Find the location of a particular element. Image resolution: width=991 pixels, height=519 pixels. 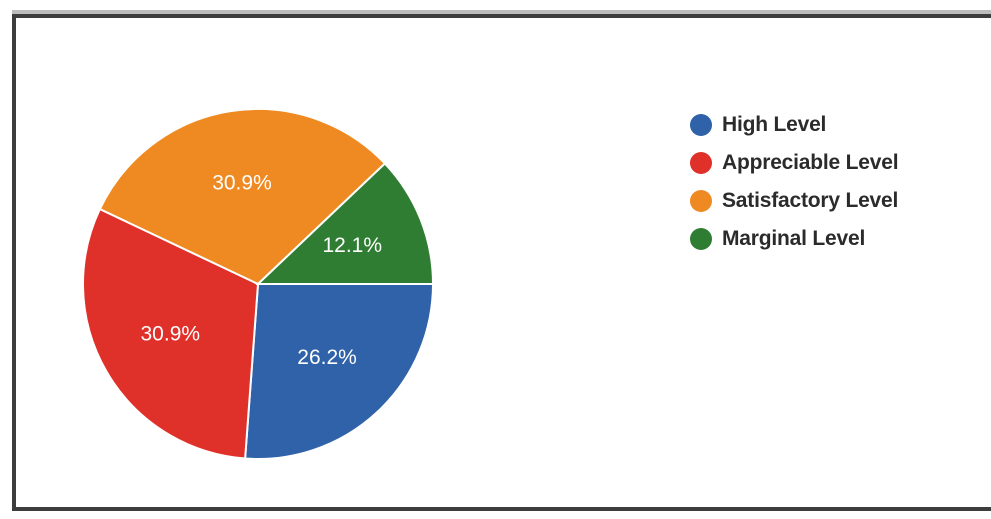

pie-slice-satisfactory-level is located at coordinates (242, 197).